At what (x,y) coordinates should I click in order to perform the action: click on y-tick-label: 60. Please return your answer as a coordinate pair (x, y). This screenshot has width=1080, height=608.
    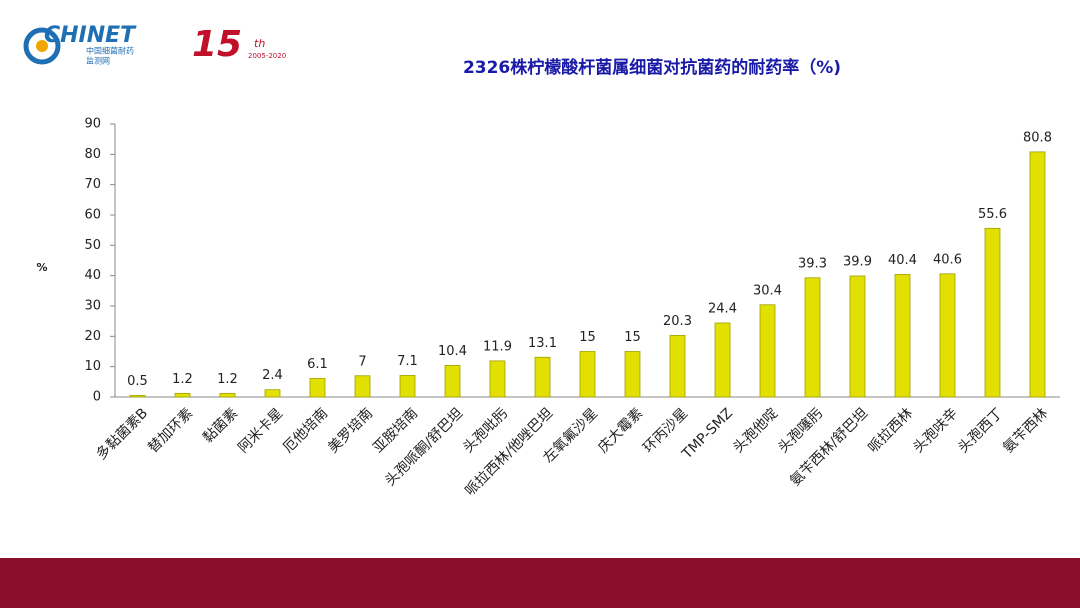
    Looking at the image, I should click on (92, 215).